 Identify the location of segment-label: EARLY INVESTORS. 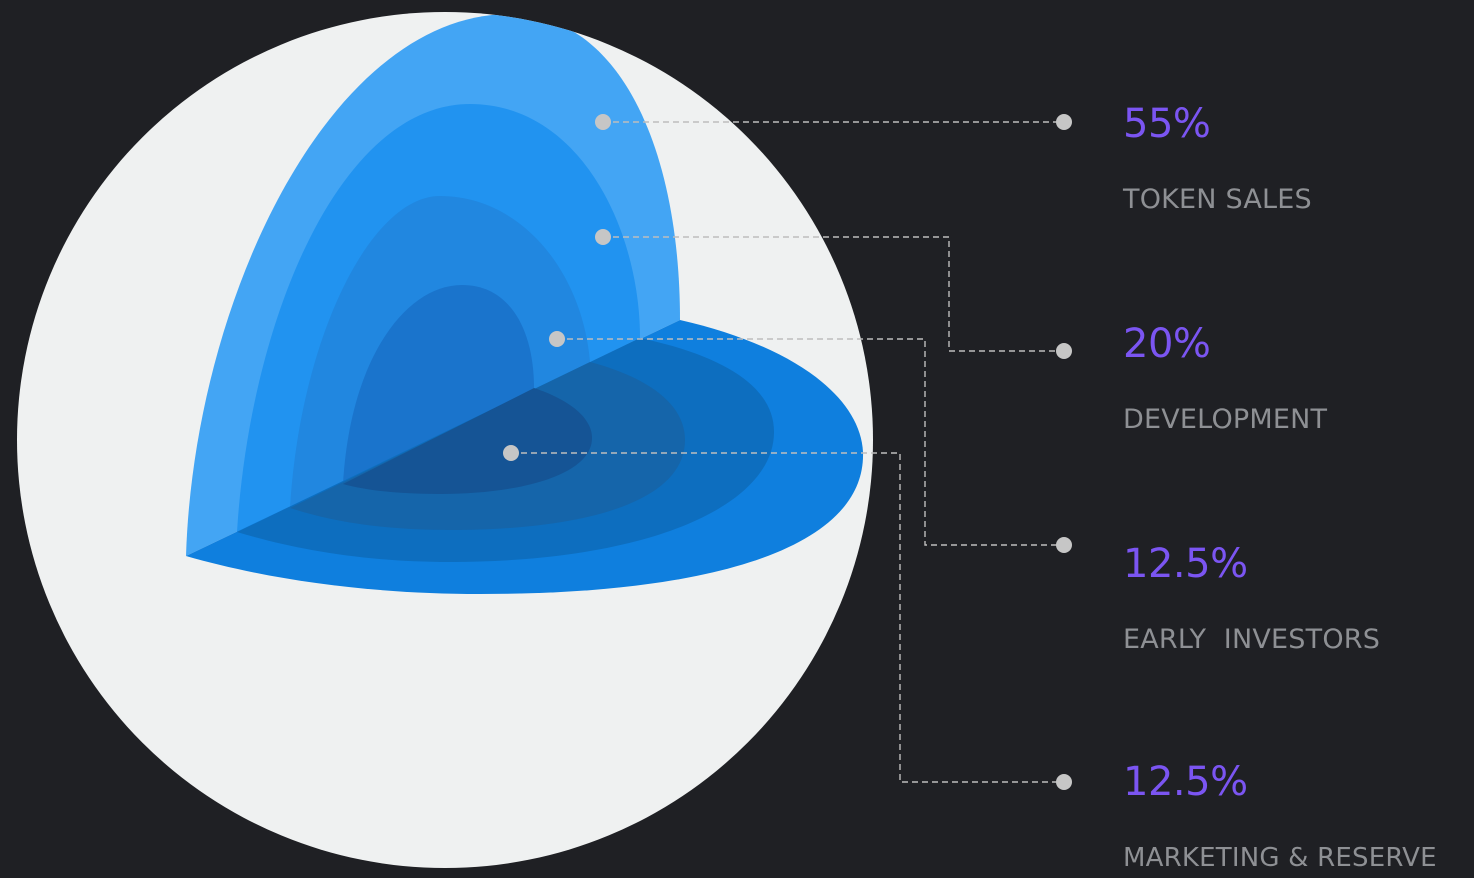
(1252, 639).